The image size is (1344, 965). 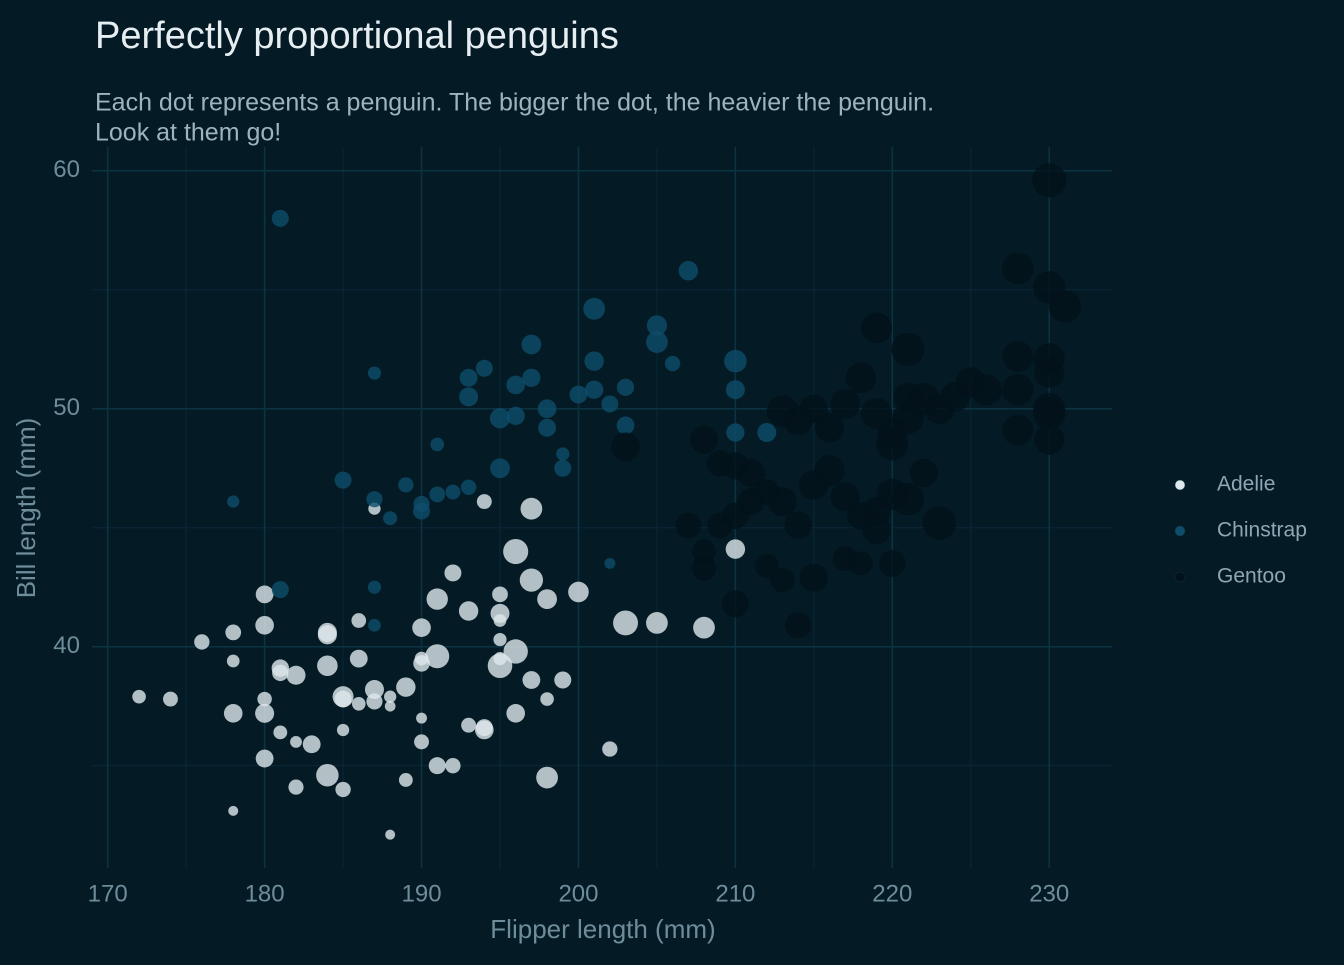 I want to click on y-tick-label: 50, so click(x=66, y=407).